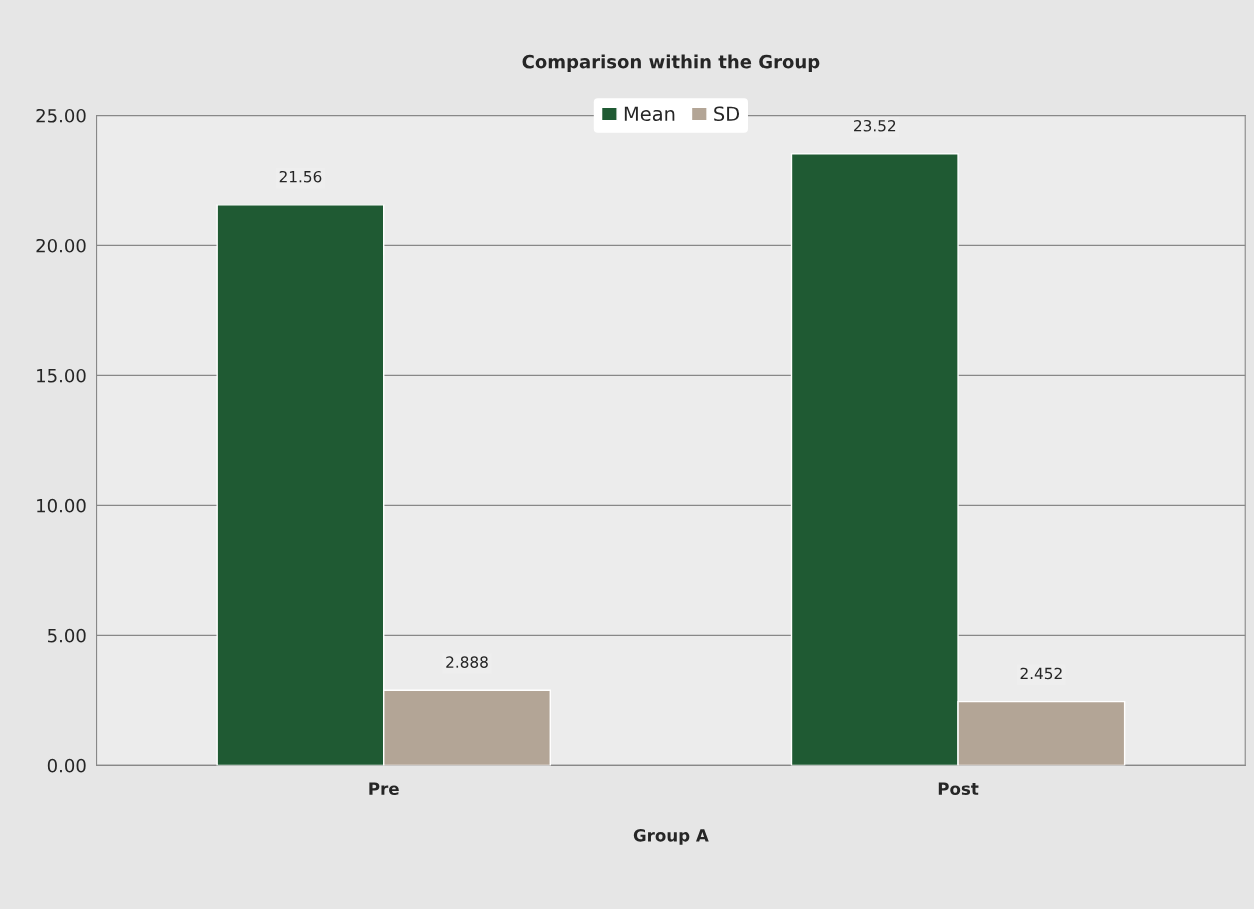 The image size is (1254, 909). What do you see at coordinates (66, 765) in the screenshot?
I see `y-tick-label: 0.00` at bounding box center [66, 765].